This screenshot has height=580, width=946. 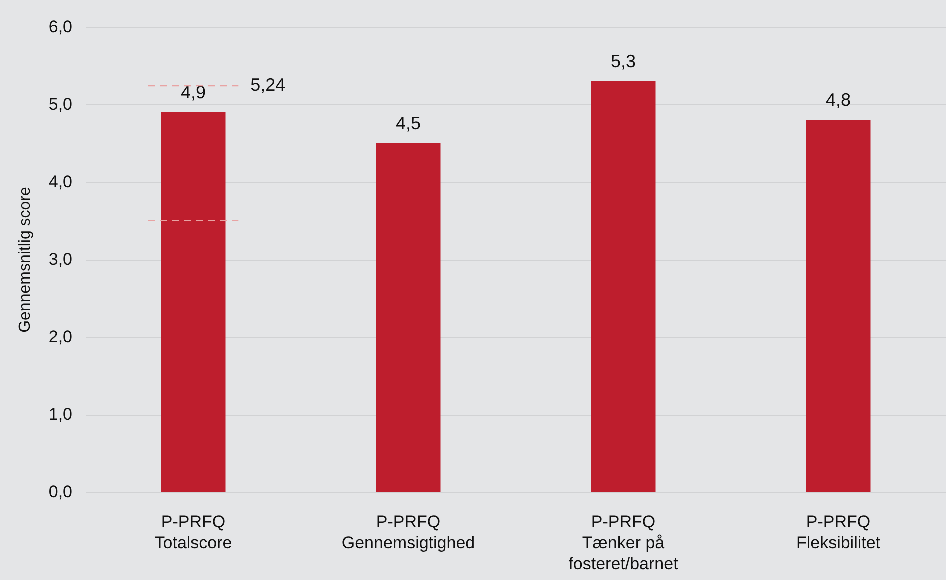 I want to click on x-tick-label: P-PRFQ Totalscore, so click(x=193, y=532).